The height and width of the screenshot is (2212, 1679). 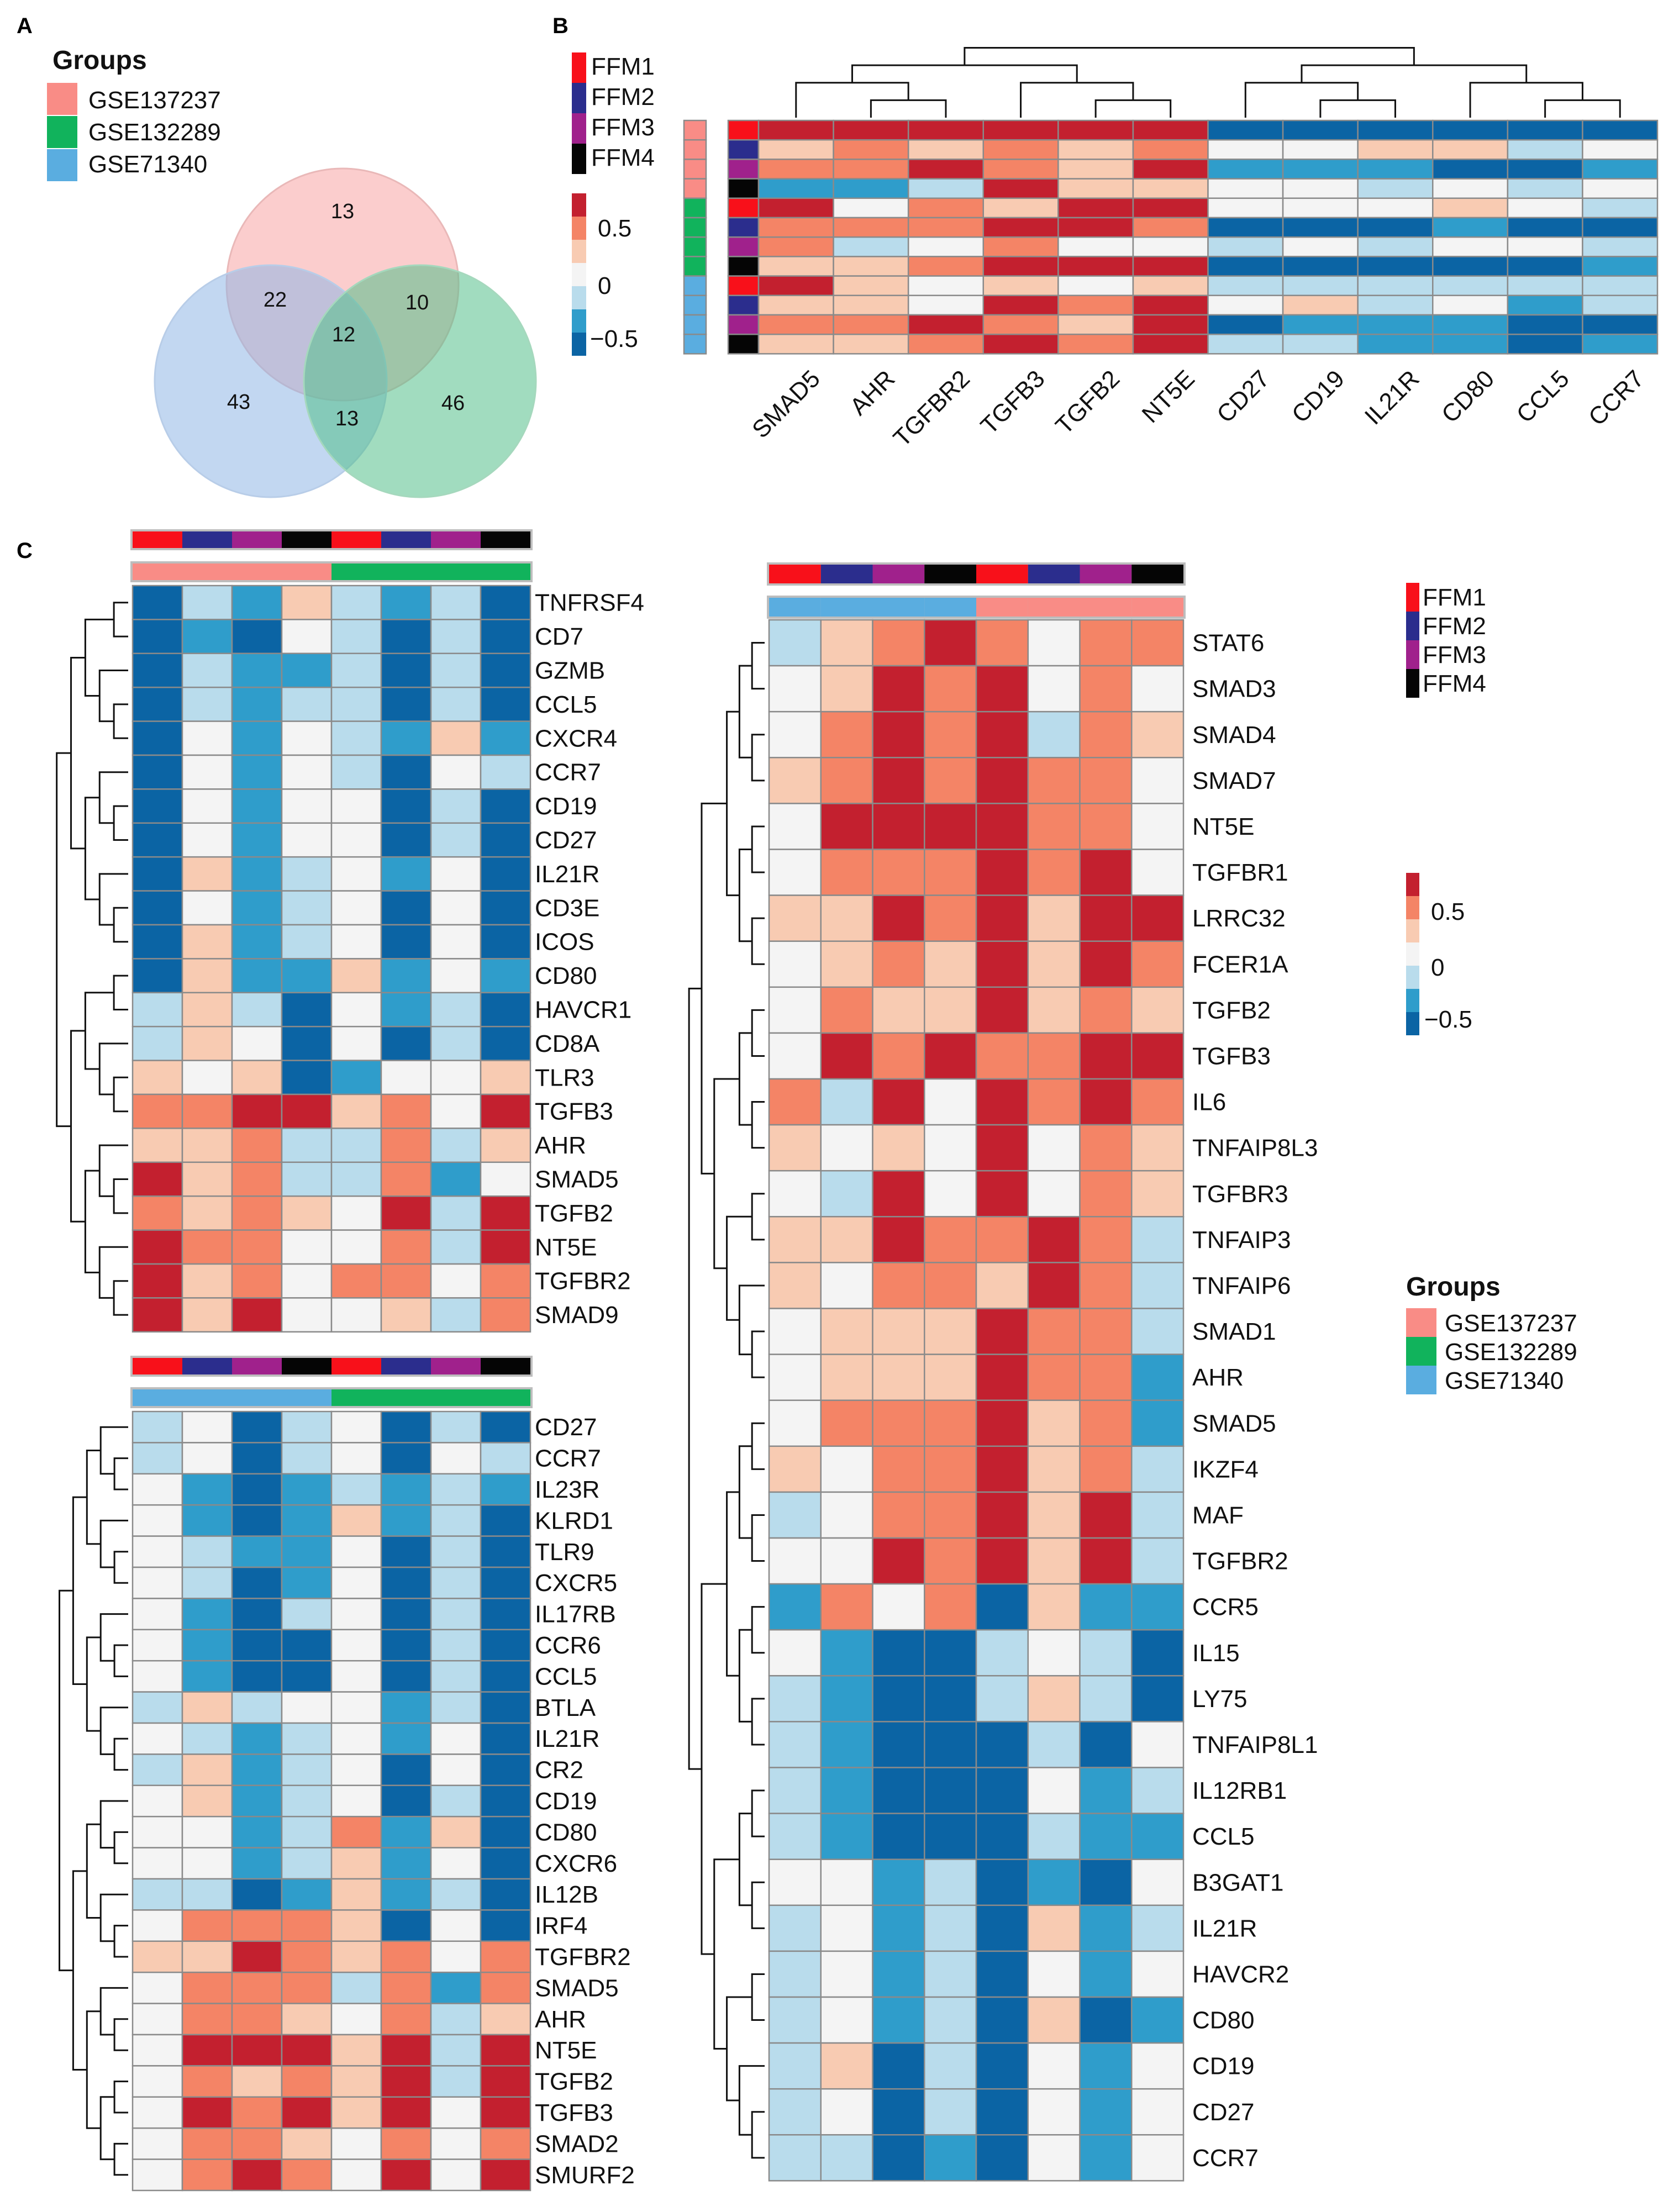 What do you see at coordinates (1454, 597) in the screenshot?
I see `legend-label-ffm1: FFM1` at bounding box center [1454, 597].